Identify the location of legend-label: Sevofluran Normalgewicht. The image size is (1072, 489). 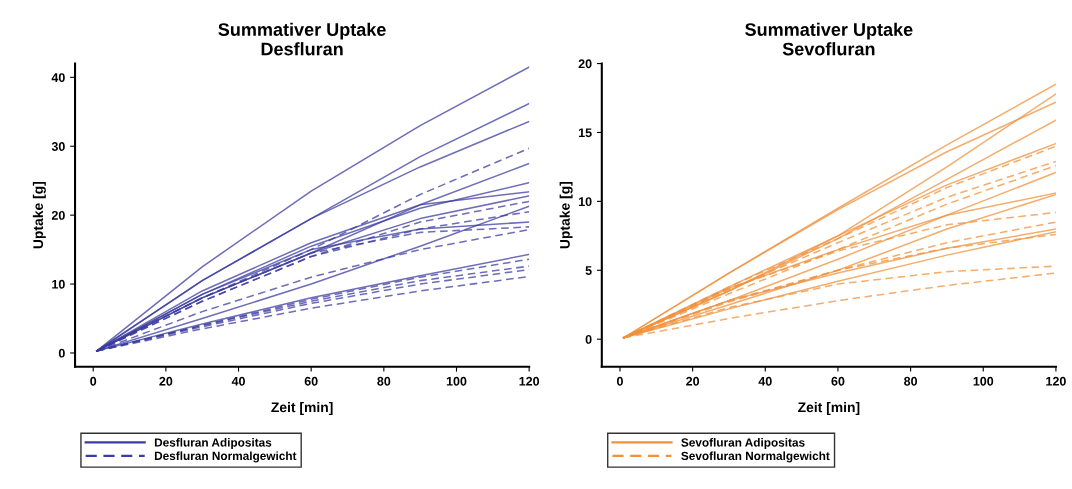
(755, 457).